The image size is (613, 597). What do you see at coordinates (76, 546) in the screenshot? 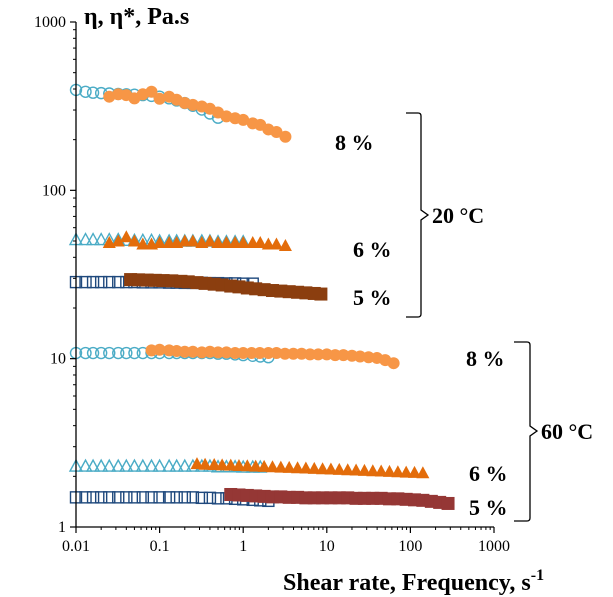
I see `x-tick-label: 0.01` at bounding box center [76, 546].